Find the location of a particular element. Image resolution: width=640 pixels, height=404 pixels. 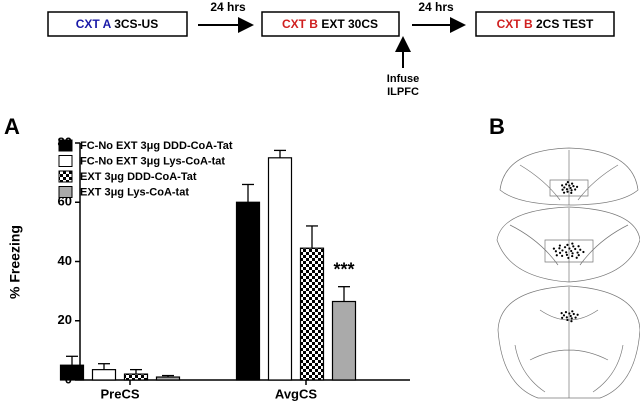

panel-letter: B is located at coordinates (497, 126).